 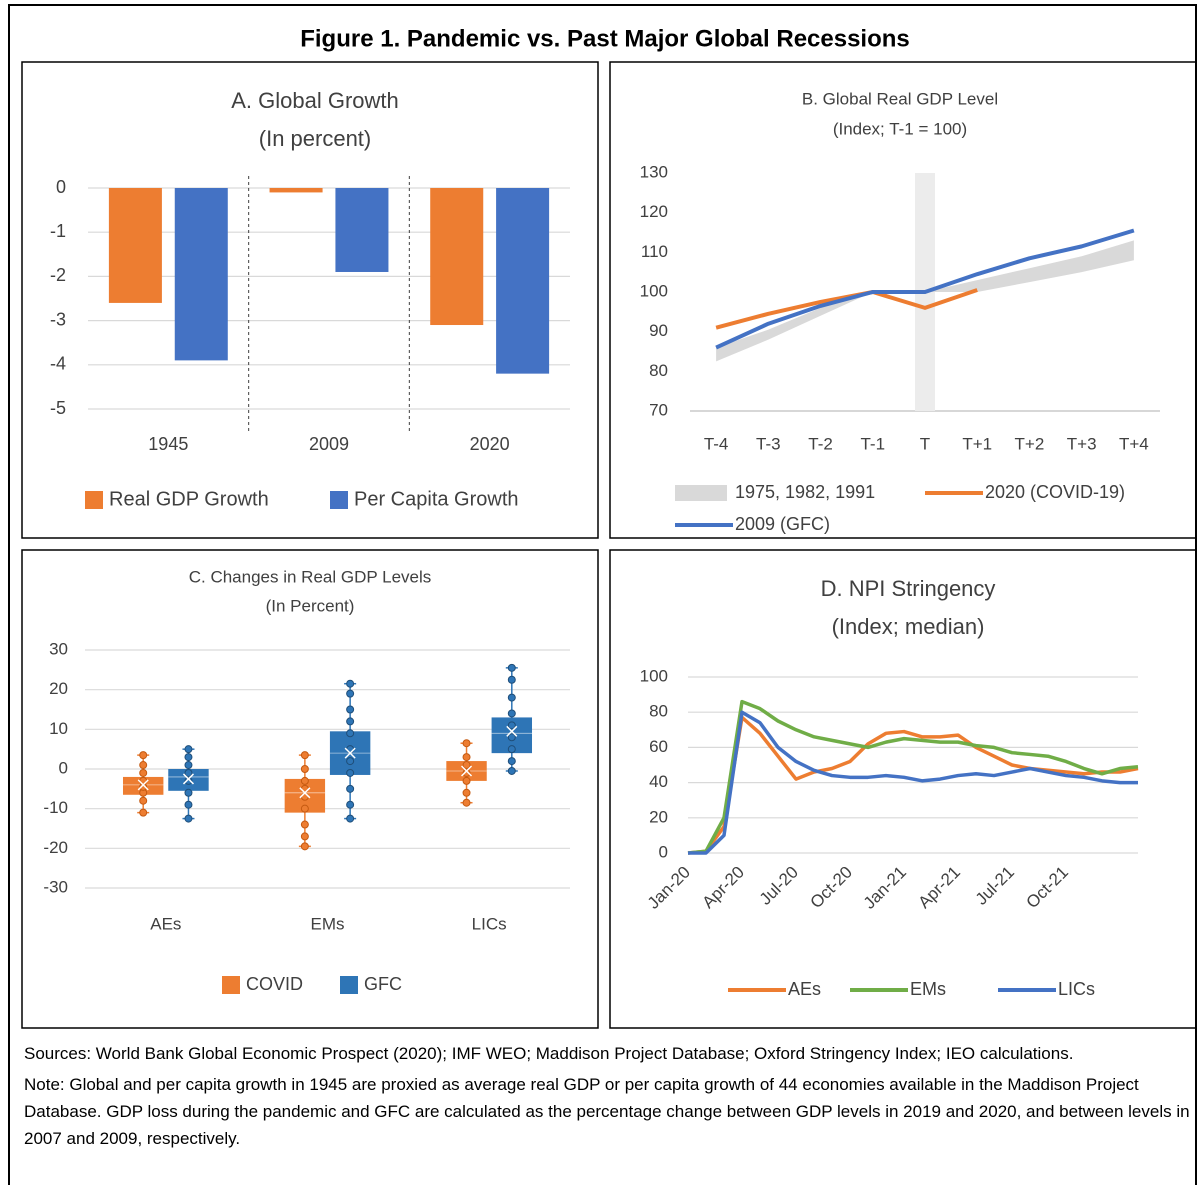 What do you see at coordinates (1030, 443) in the screenshot?
I see `x-tick-label: T+2` at bounding box center [1030, 443].